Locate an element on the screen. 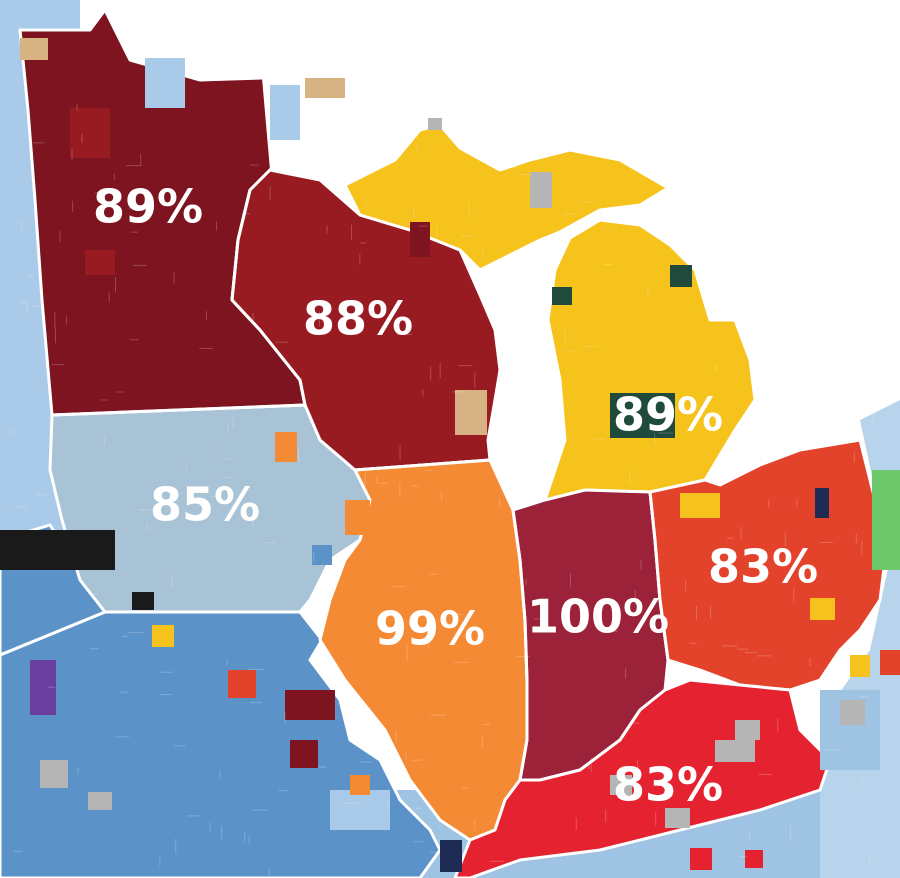 The width and height of the screenshot is (900, 878). lake-superior is located at coordinates (351, 127).